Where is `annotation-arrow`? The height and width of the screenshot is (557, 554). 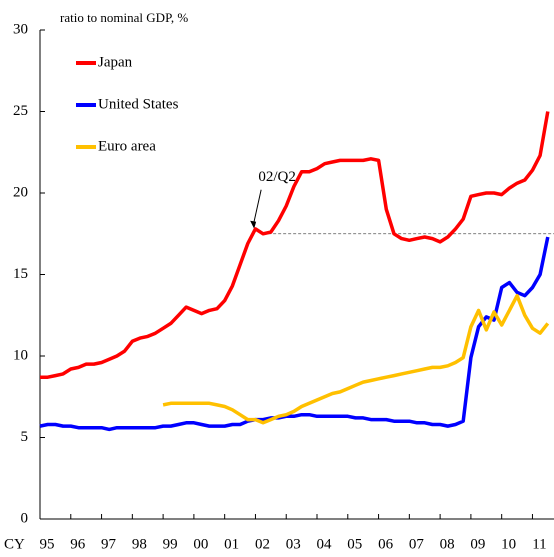 annotation-arrow is located at coordinates (257, 207).